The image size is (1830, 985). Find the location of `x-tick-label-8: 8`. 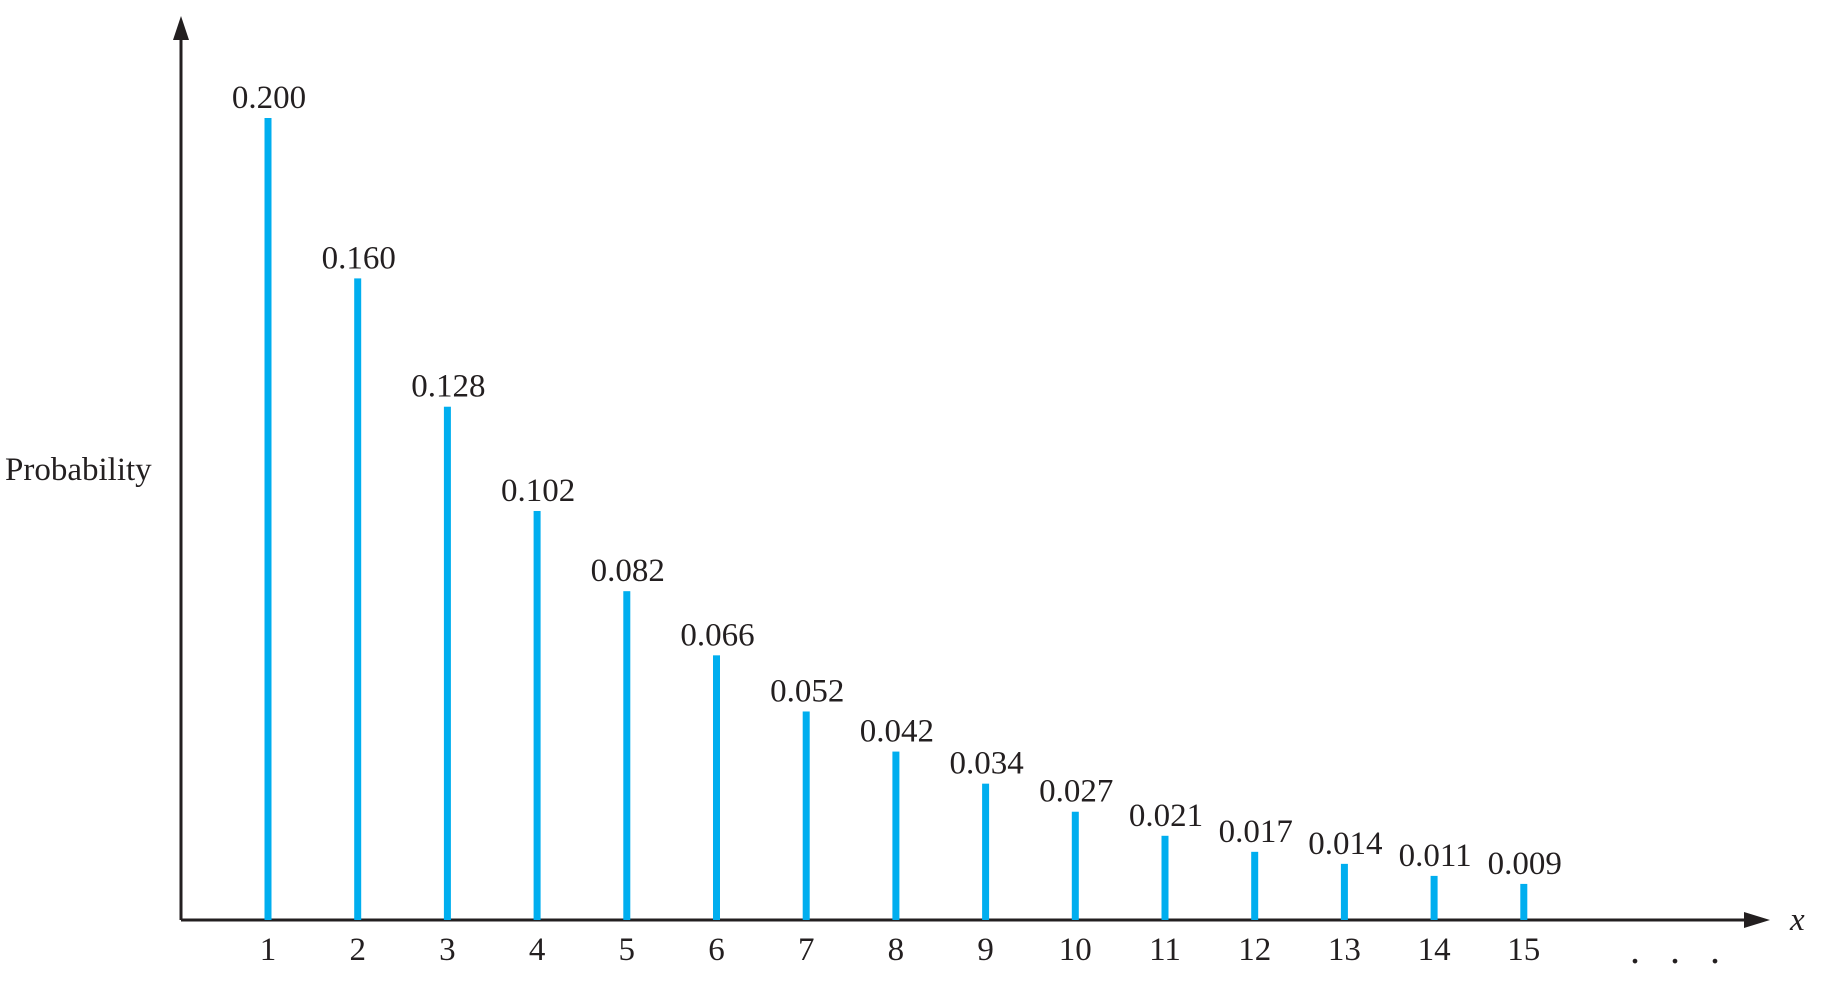

x-tick-label-8: 8 is located at coordinates (896, 950).